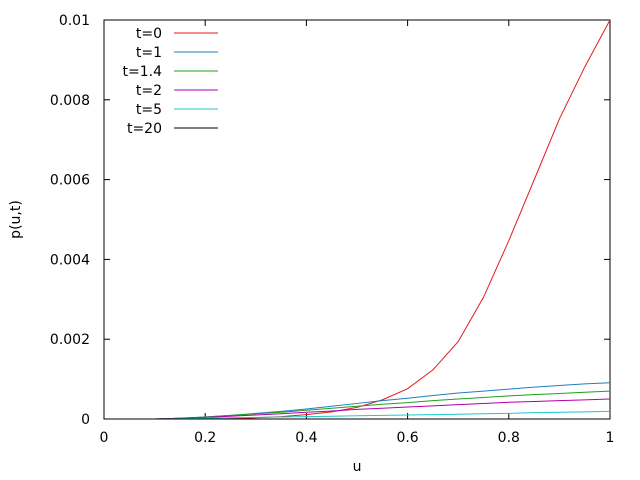  I want to click on y-tick-label: 0, so click(85, 420).